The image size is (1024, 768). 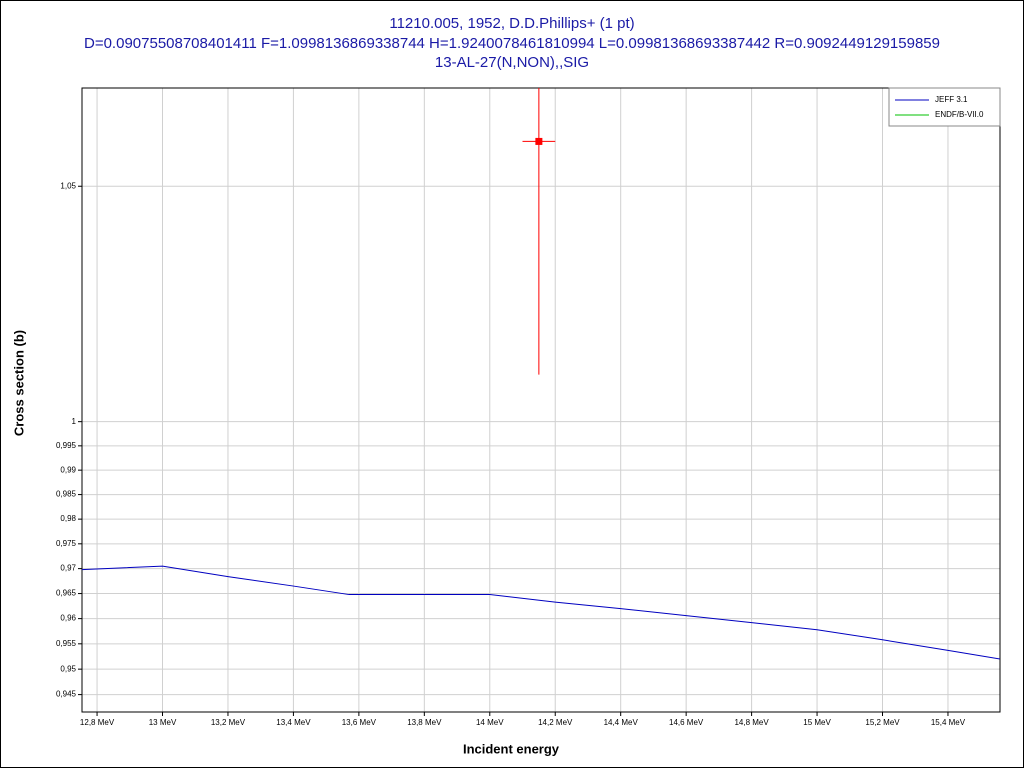 What do you see at coordinates (511, 23) in the screenshot?
I see `chart-title: 11210.005, 1952, D.D.Phillips+ (1 pt)` at bounding box center [511, 23].